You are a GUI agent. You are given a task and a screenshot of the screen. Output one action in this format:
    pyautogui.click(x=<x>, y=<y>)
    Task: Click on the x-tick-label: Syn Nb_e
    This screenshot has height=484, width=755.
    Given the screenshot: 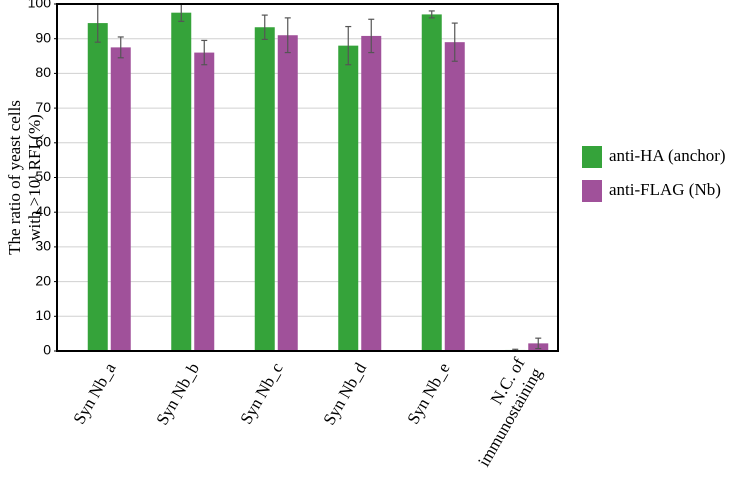 What is the action you would take?
    pyautogui.click(x=428, y=393)
    